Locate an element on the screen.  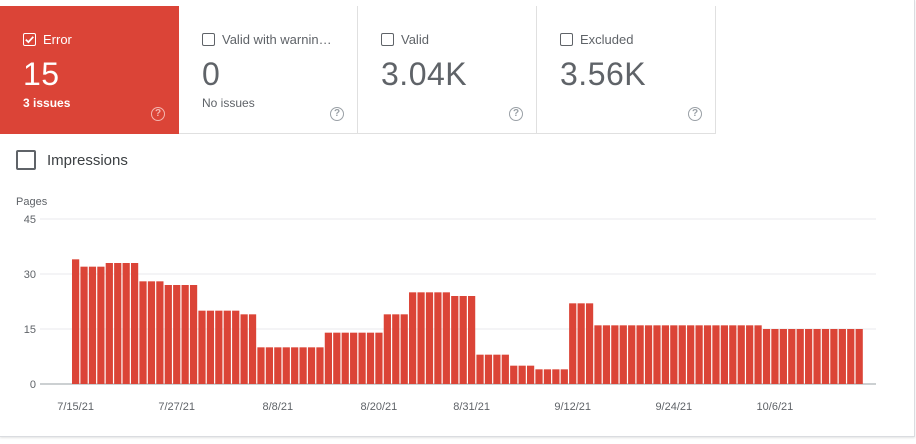
tile-excluded: Excluded 3.56K ? is located at coordinates (626, 70).